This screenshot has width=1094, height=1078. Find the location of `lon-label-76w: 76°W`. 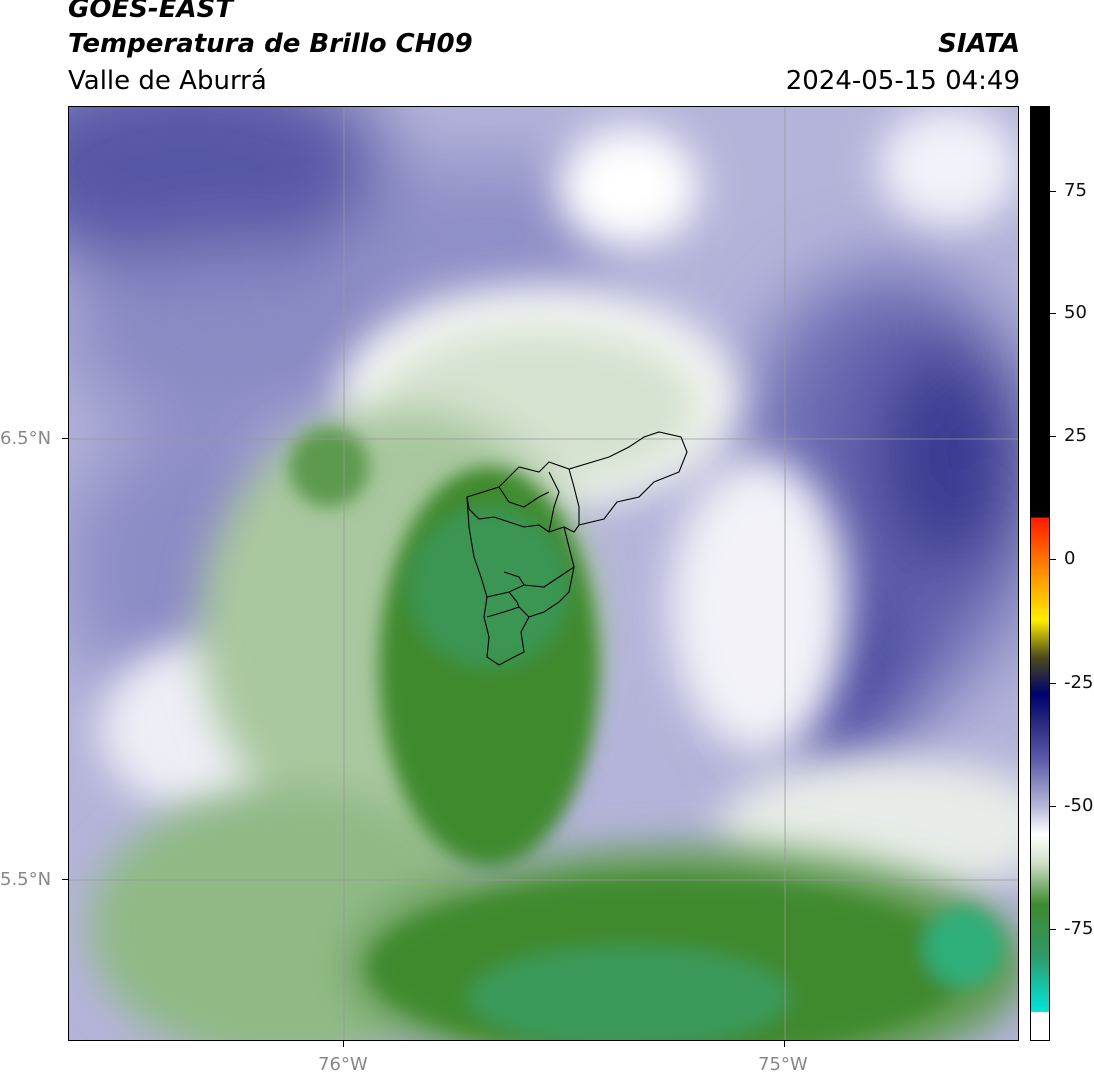

lon-label-76w: 76°W is located at coordinates (343, 1064).